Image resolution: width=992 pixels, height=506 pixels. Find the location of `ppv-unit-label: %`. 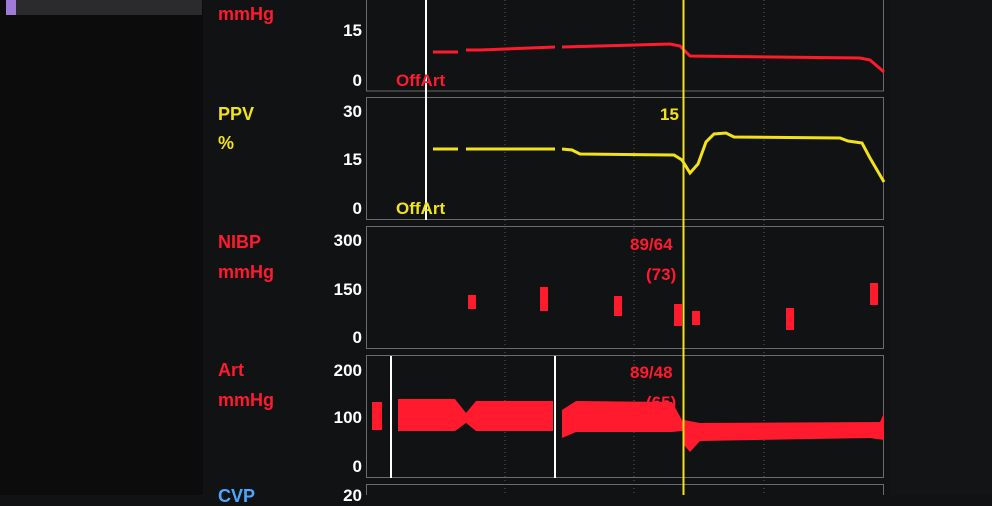

ppv-unit-label: % is located at coordinates (226, 143).